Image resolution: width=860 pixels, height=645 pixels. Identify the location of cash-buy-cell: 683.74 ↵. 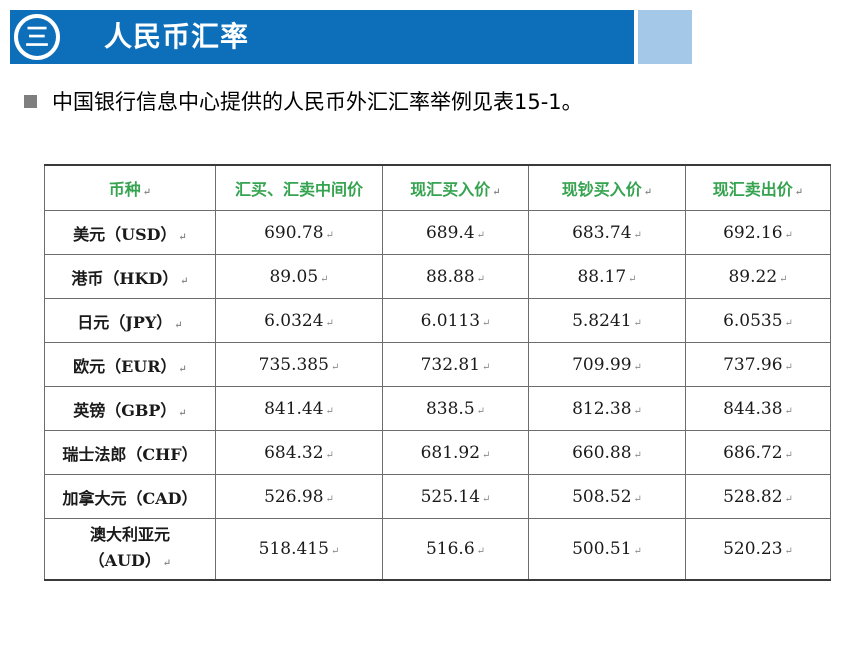
(607, 232).